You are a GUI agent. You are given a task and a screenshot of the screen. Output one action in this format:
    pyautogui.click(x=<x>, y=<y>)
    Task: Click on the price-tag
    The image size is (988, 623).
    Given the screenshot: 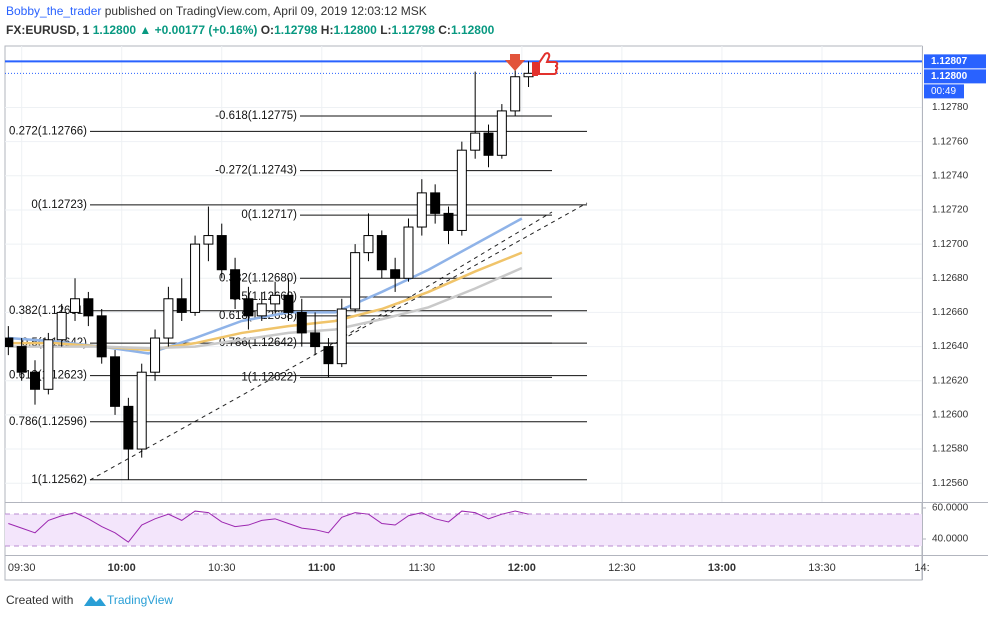 What is the action you would take?
    pyautogui.click(x=955, y=61)
    